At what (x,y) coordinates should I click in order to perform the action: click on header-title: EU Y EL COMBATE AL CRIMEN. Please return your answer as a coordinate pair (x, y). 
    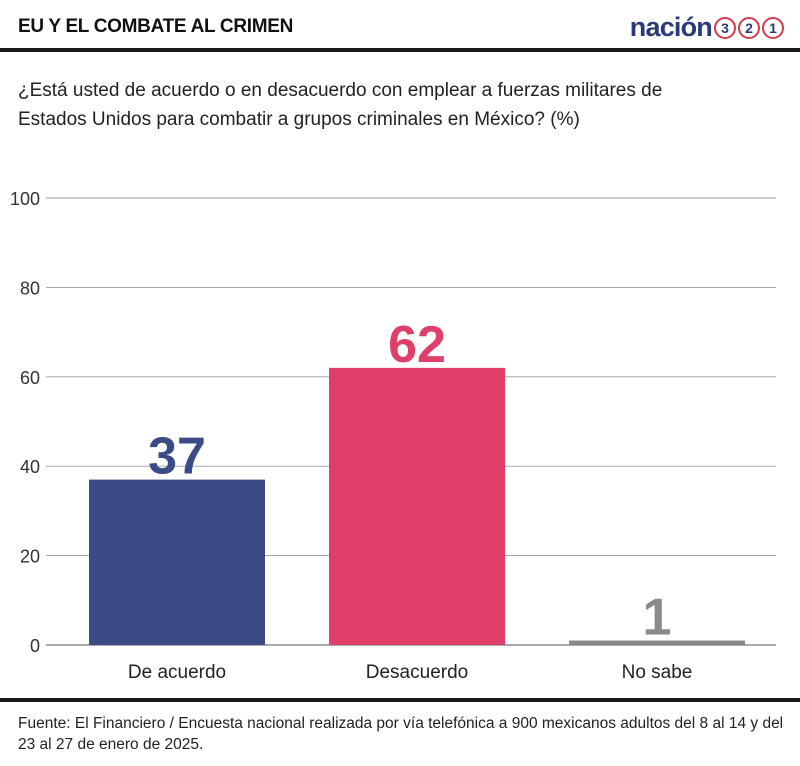
    Looking at the image, I should click on (156, 26).